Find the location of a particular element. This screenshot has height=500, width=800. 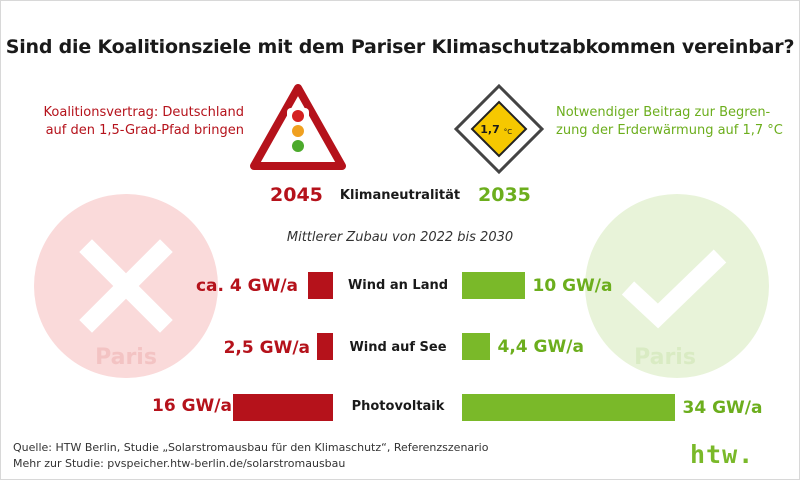

value-right-wind-land: 10 GW/a is located at coordinates (572, 286).